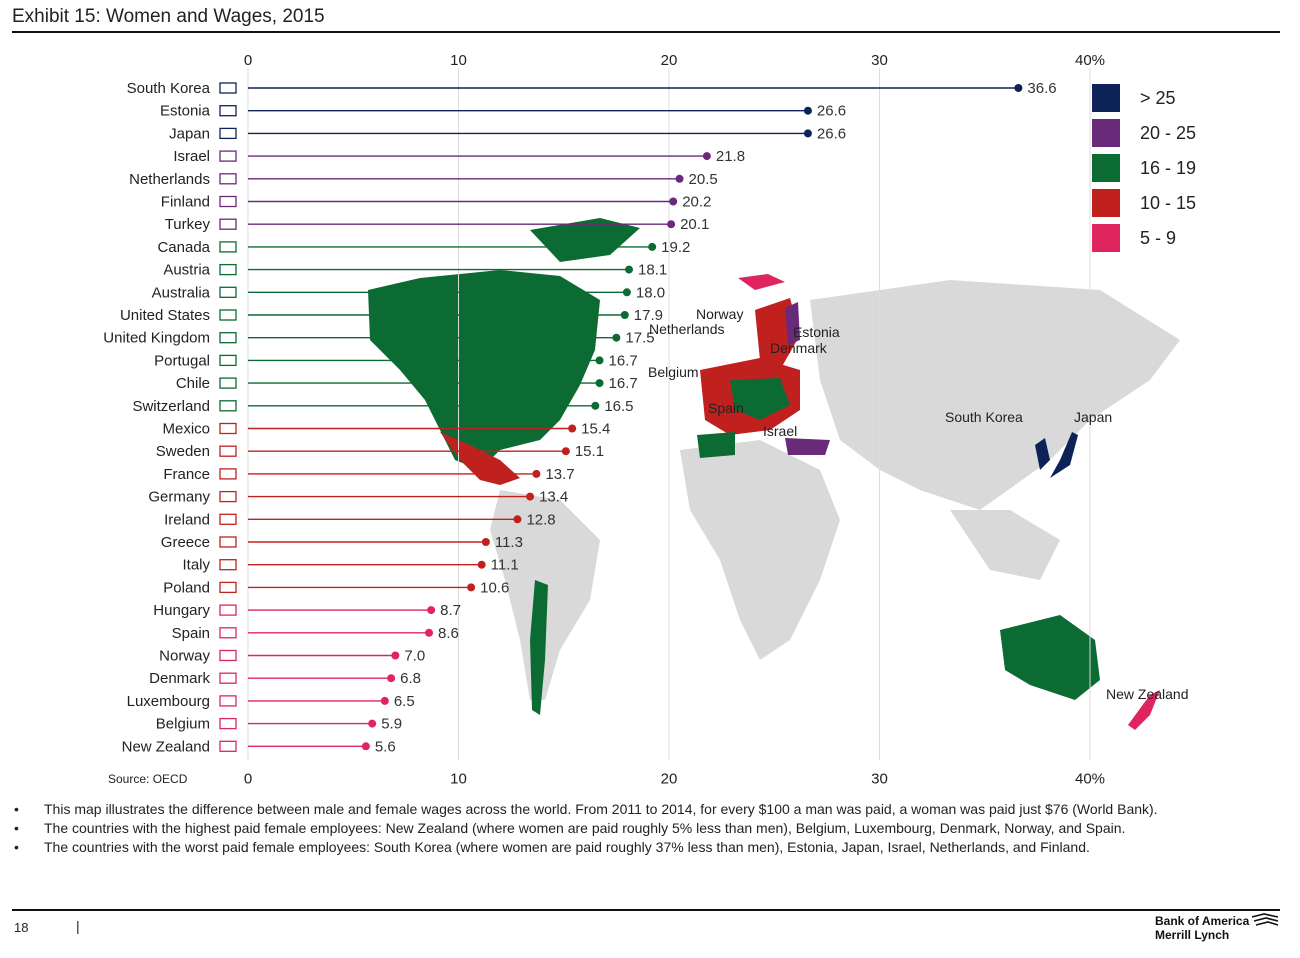  What do you see at coordinates (458, 60) in the screenshot?
I see `x-tick-label-top: 10` at bounding box center [458, 60].